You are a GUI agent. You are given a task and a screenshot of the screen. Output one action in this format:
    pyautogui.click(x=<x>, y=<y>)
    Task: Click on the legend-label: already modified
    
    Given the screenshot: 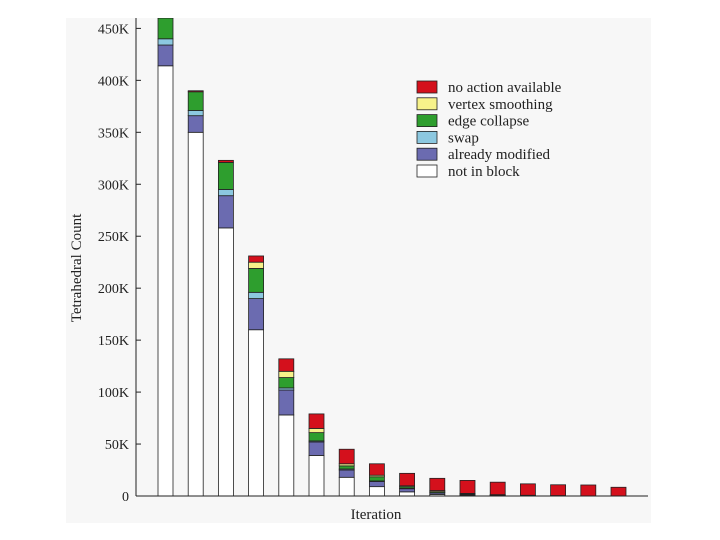 What is the action you would take?
    pyautogui.click(x=499, y=155)
    